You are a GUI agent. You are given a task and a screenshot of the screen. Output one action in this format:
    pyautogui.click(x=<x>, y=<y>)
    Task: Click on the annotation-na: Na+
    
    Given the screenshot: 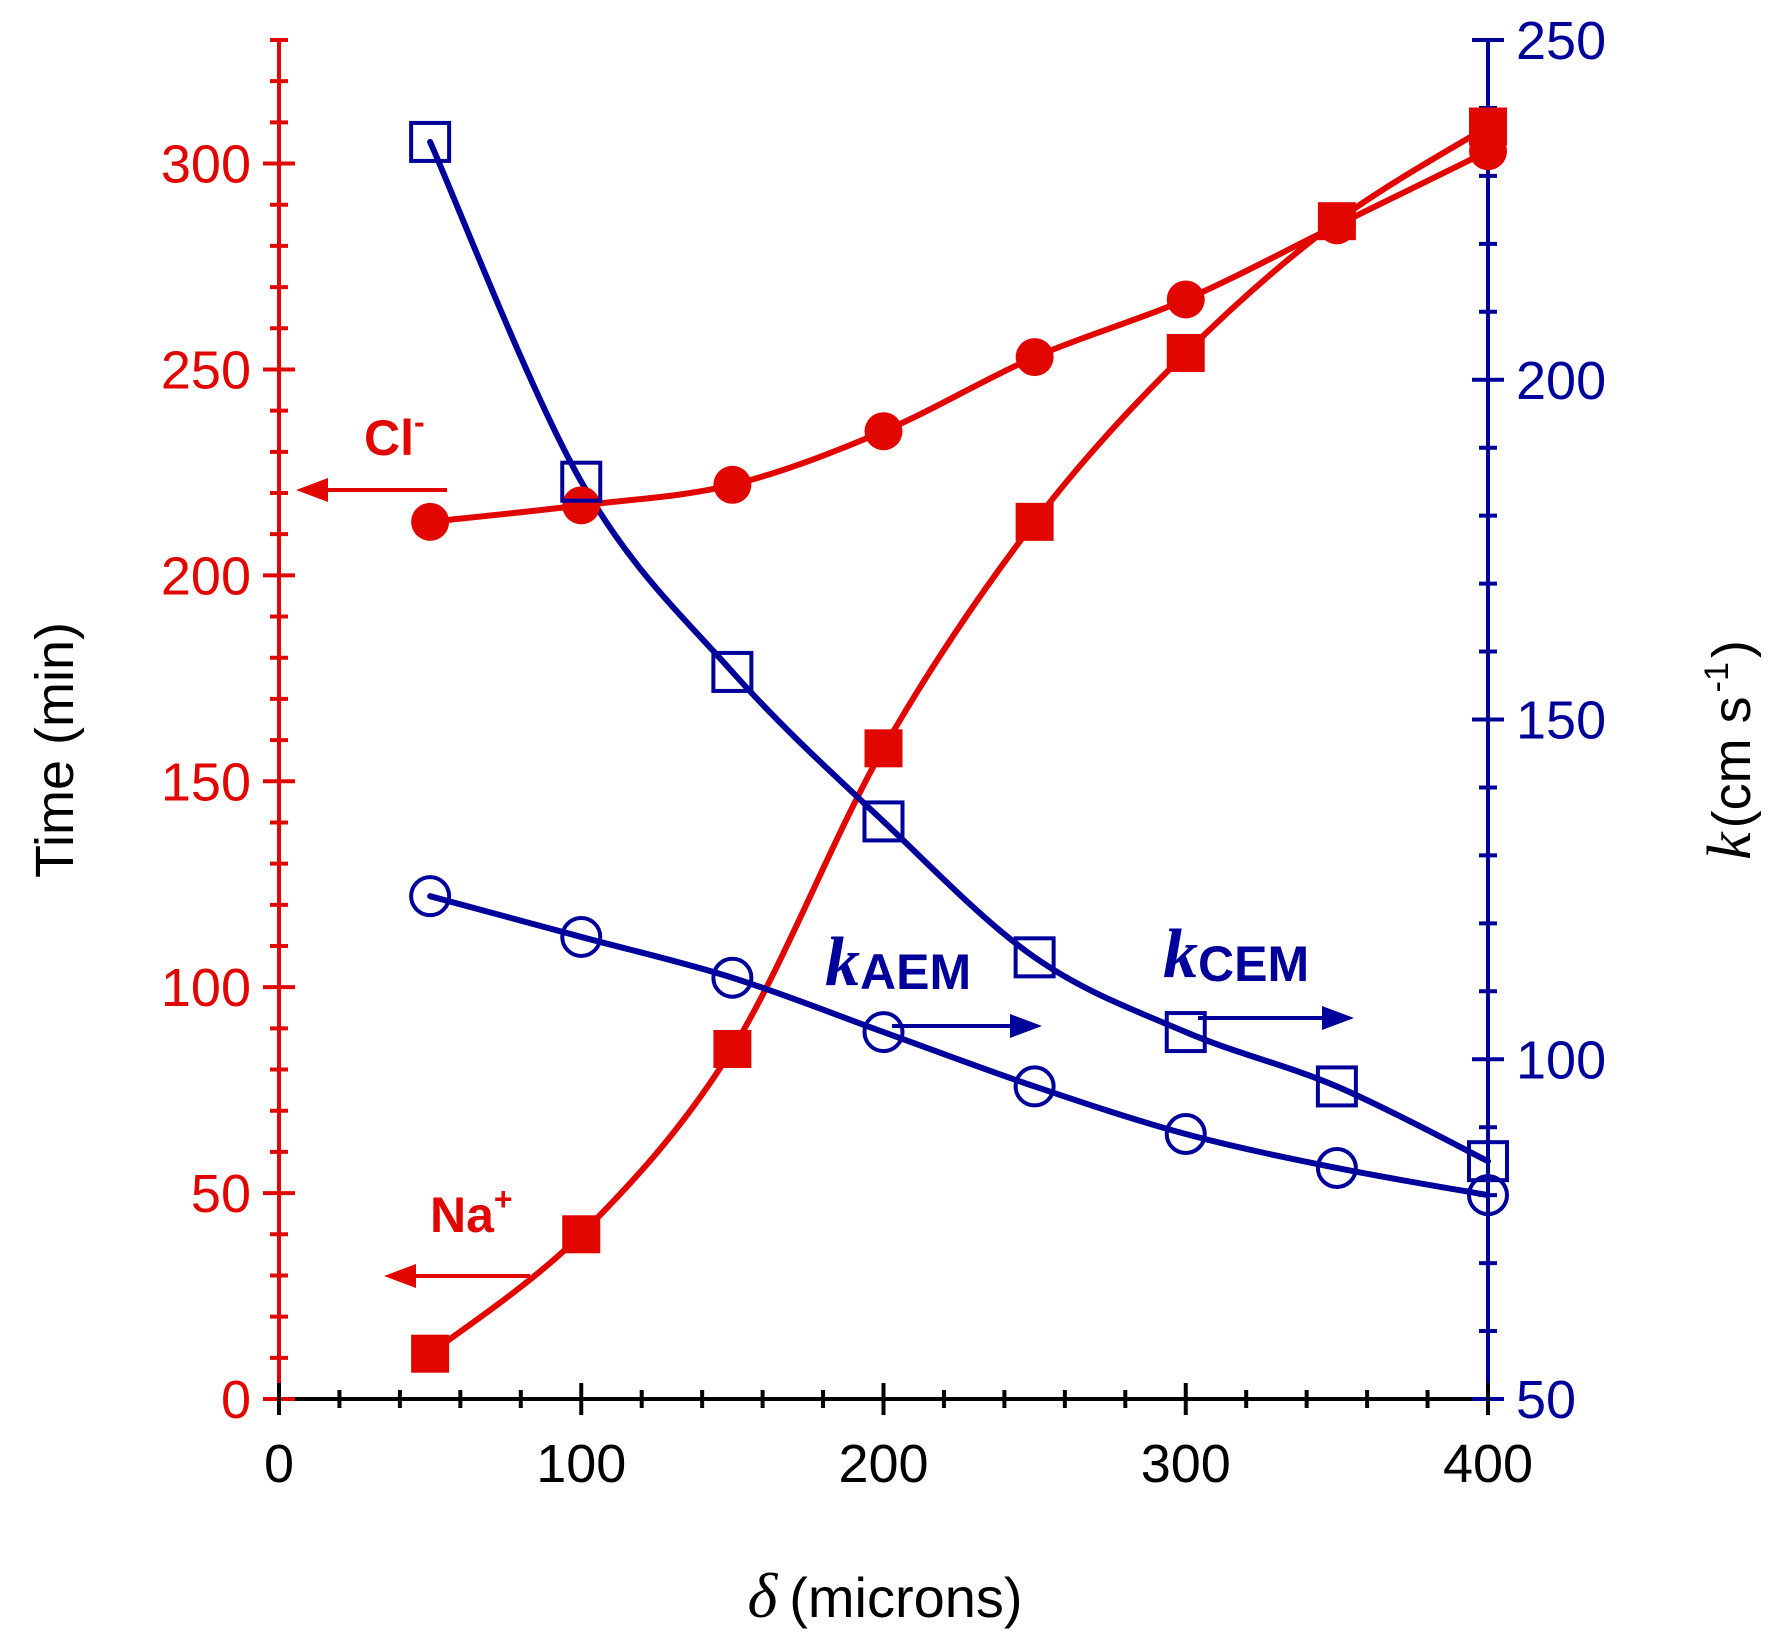 What is the action you would take?
    pyautogui.click(x=457, y=1234)
    